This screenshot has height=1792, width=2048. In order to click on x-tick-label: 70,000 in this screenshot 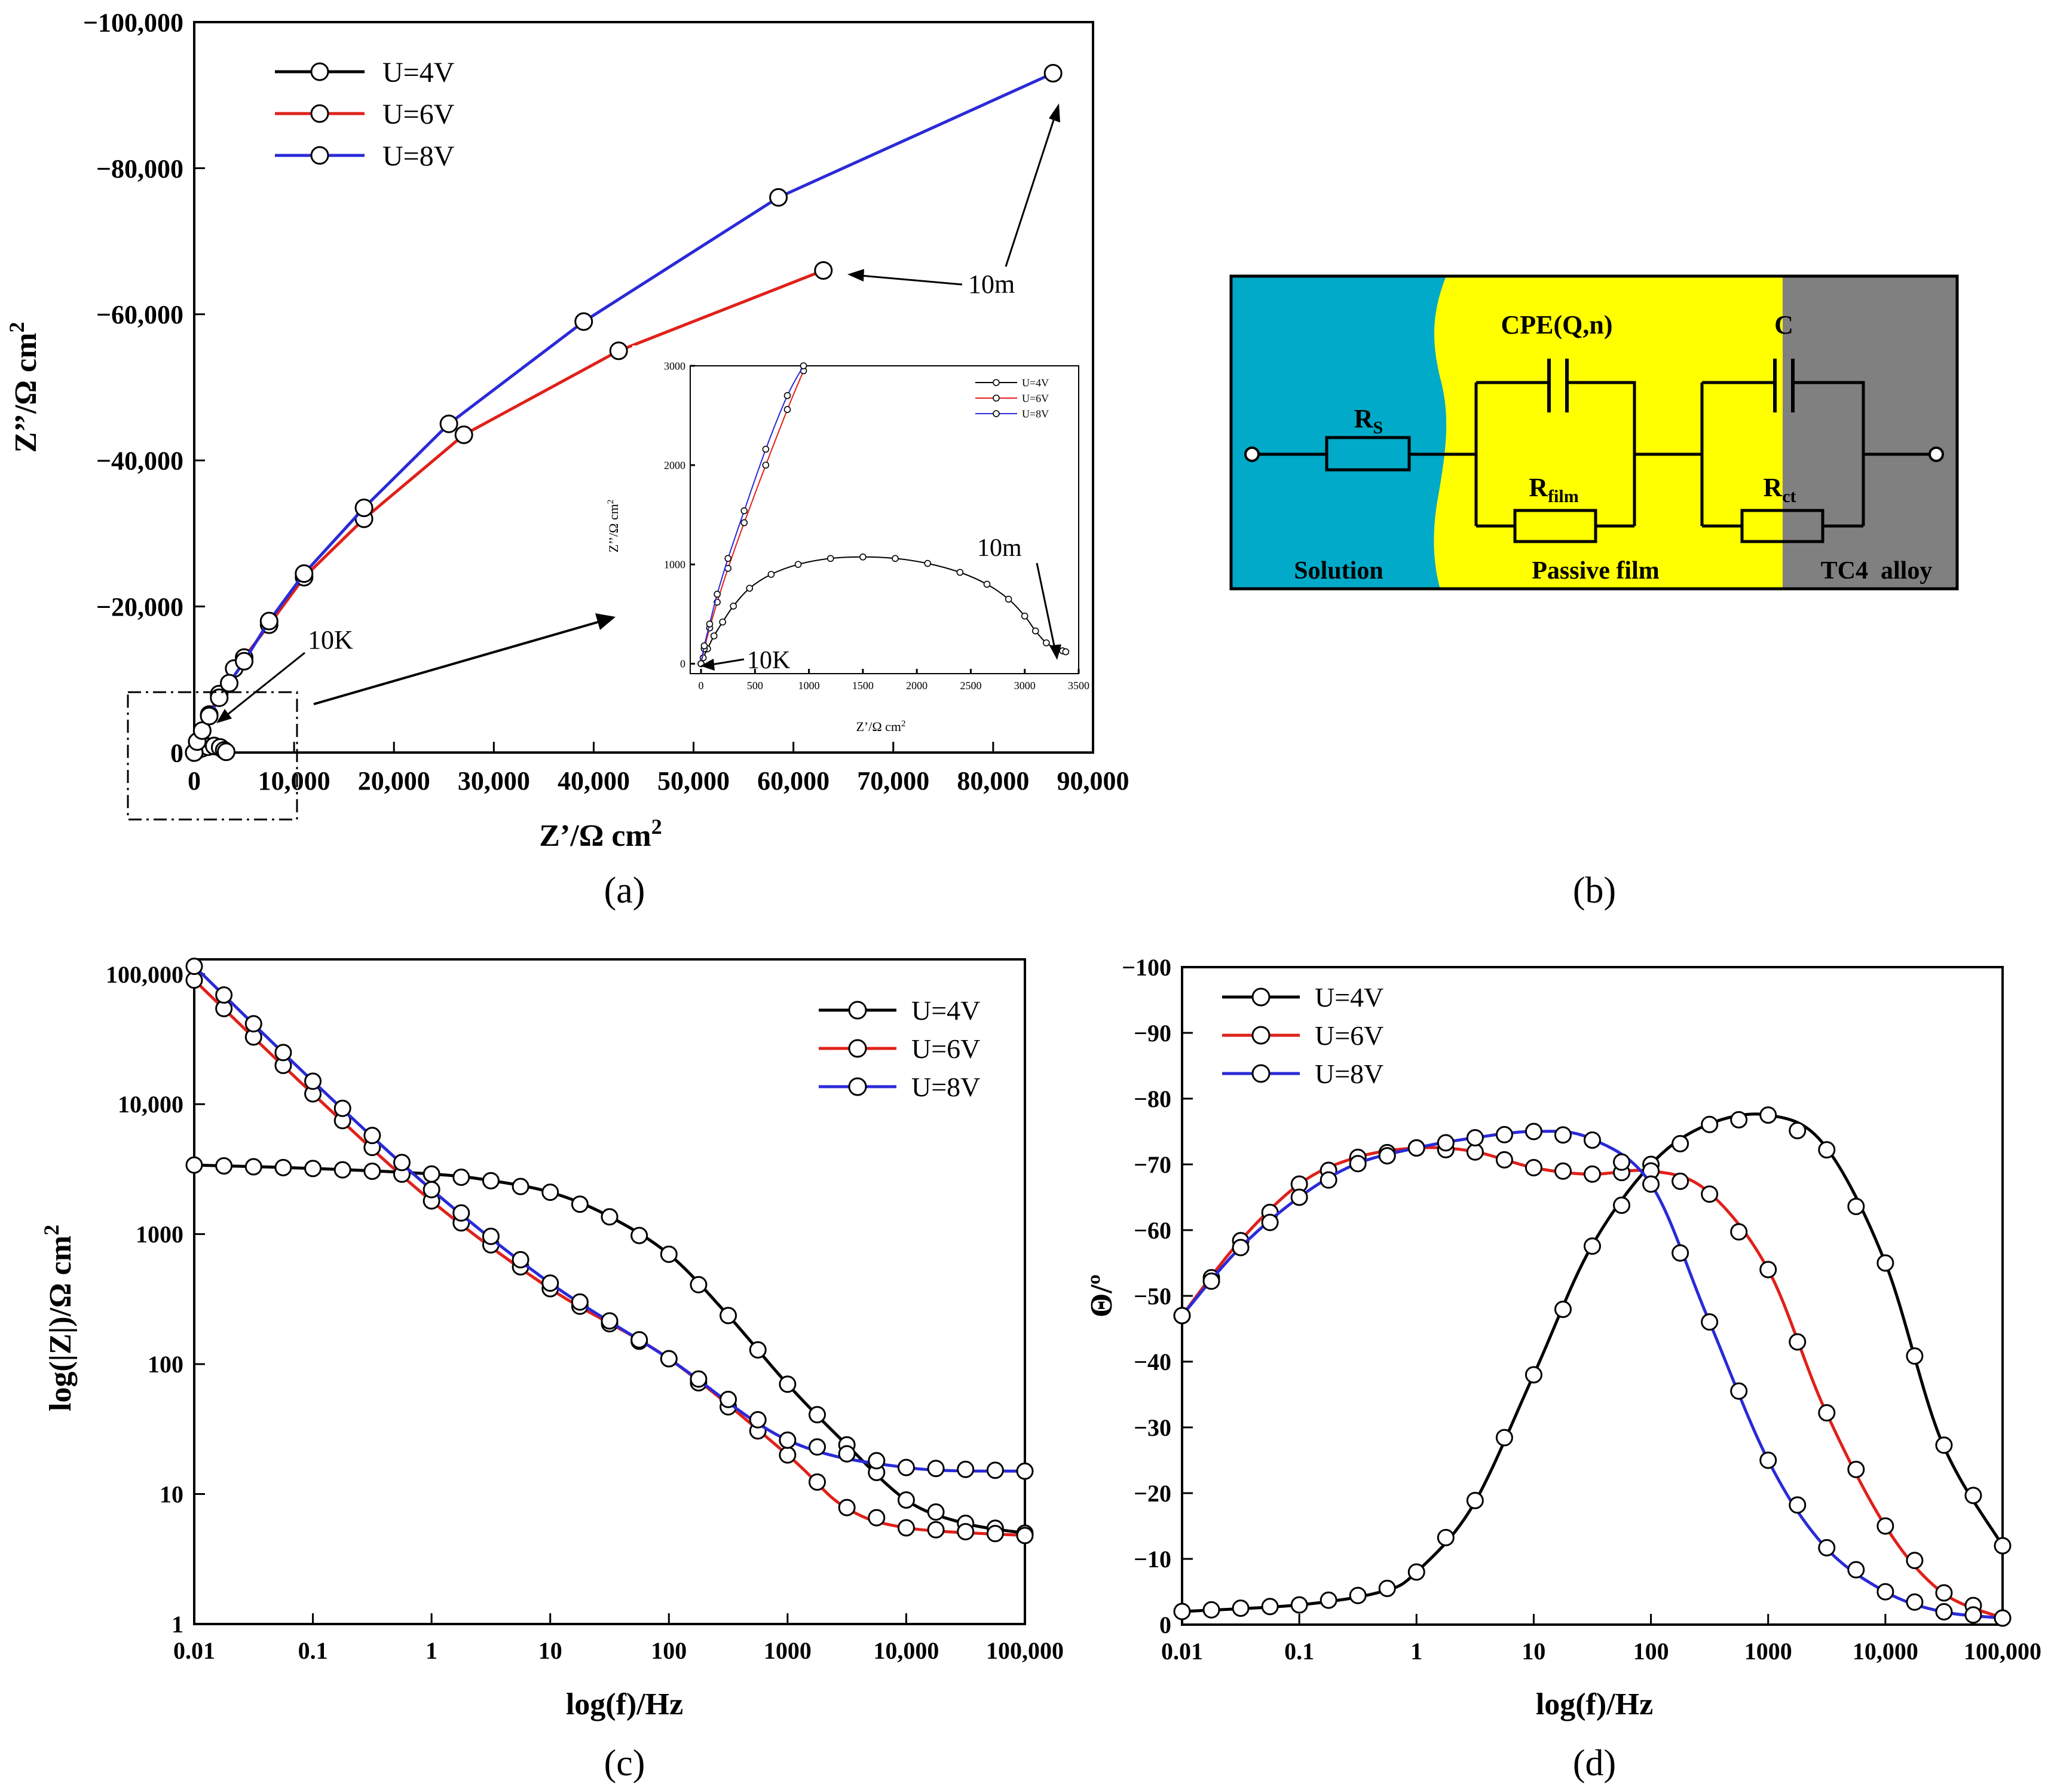, I will do `click(893, 781)`.